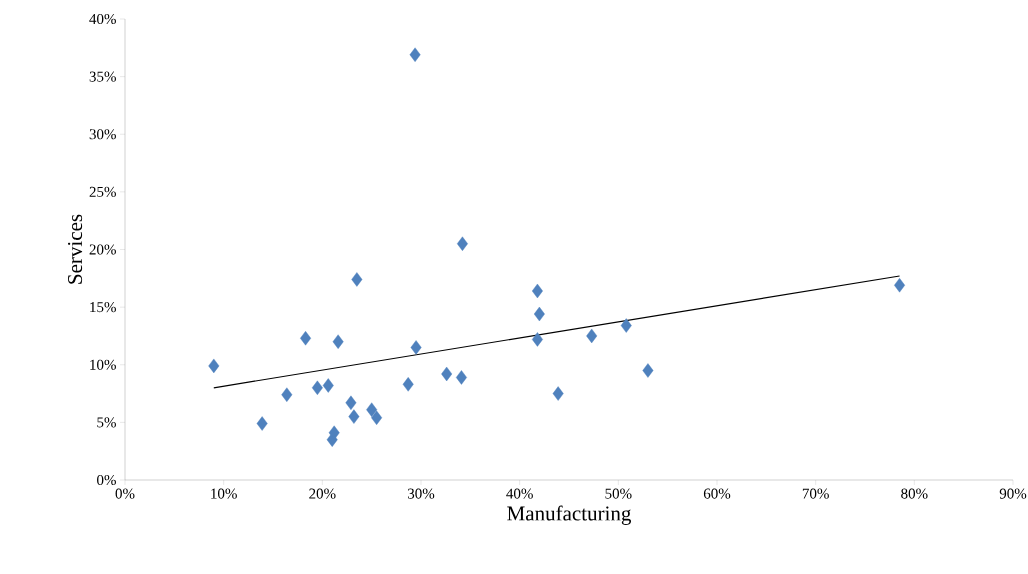  Describe the element at coordinates (322, 493) in the screenshot. I see `x-tick-label: 20%` at that location.